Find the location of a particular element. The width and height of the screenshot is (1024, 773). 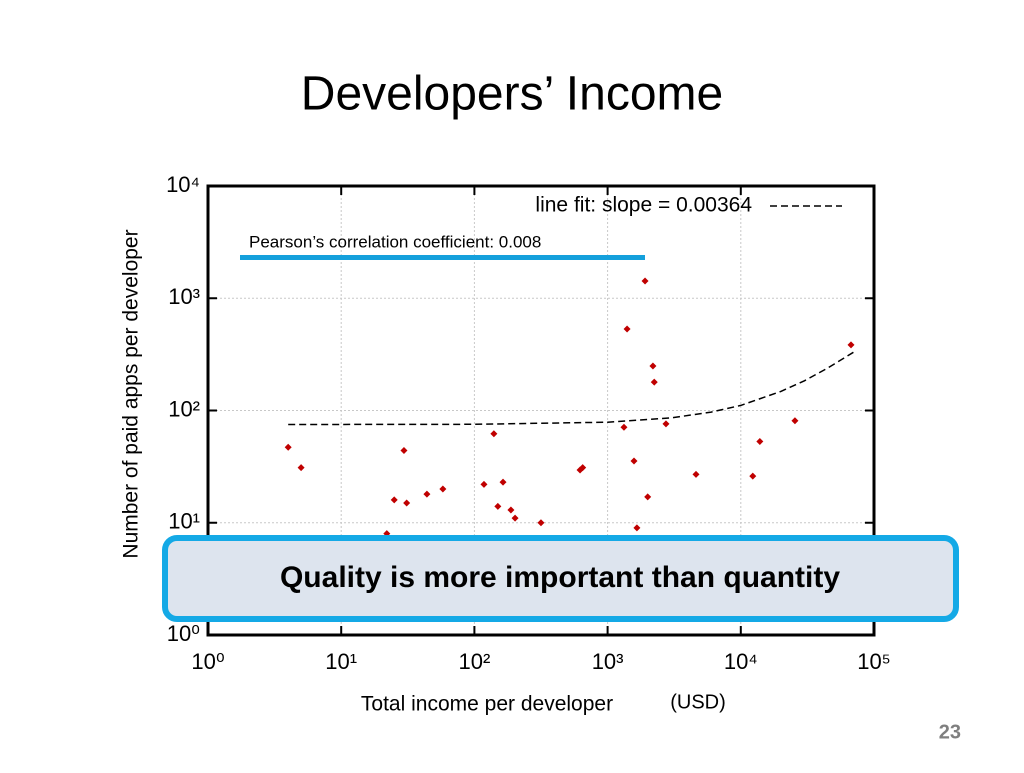

annotation: Pearson’s correlation coefficient: 0.008 is located at coordinates (395, 241).